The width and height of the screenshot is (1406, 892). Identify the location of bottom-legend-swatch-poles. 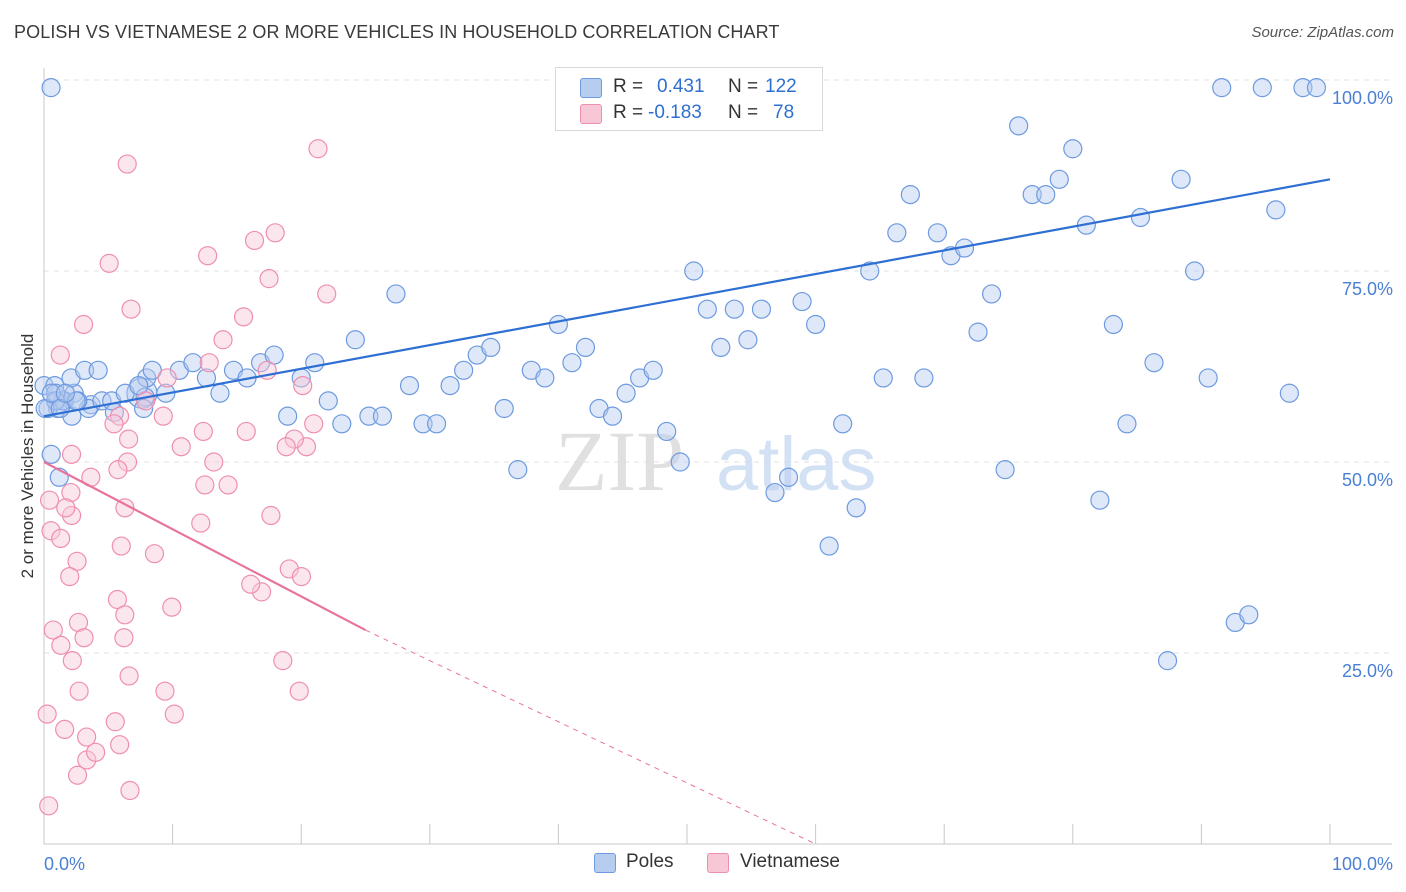
(605, 863).